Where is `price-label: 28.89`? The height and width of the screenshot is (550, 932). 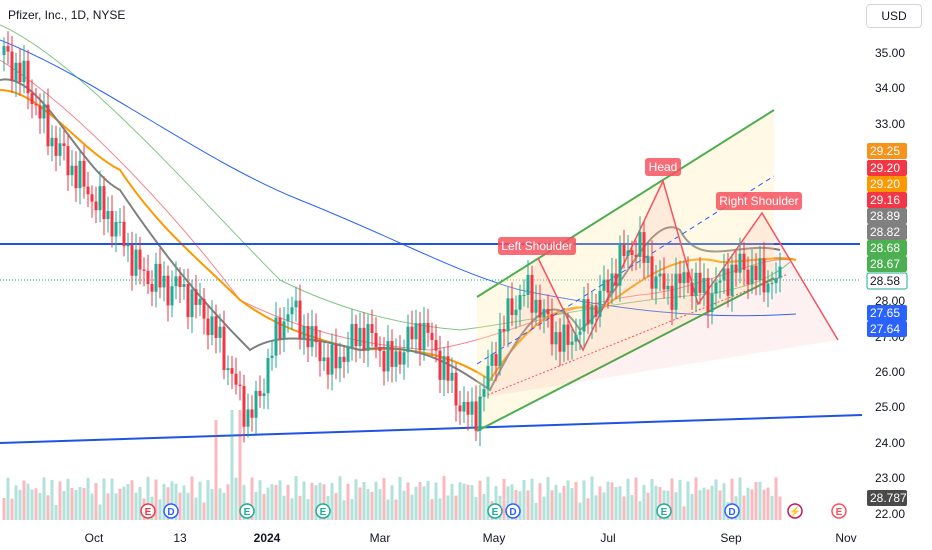 price-label: 28.89 is located at coordinates (885, 216).